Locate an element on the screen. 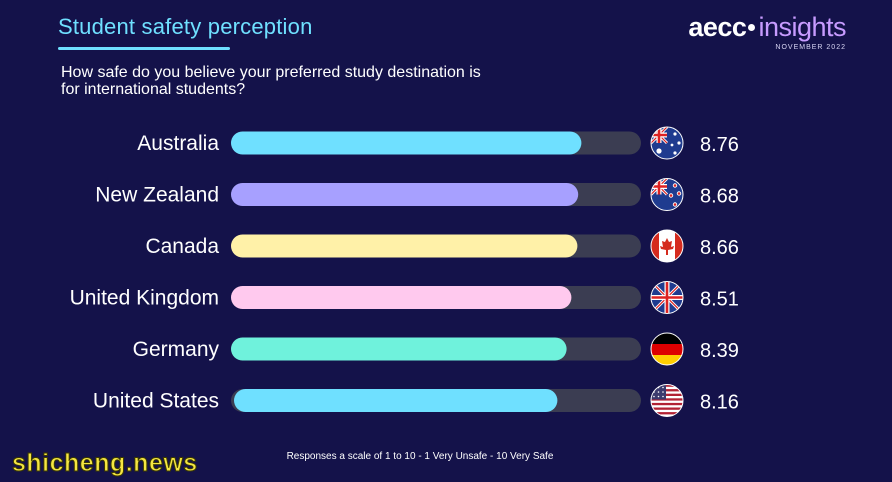  aecc-insights-logo: aecc insights NOVEMBER 2022 is located at coordinates (767, 31).